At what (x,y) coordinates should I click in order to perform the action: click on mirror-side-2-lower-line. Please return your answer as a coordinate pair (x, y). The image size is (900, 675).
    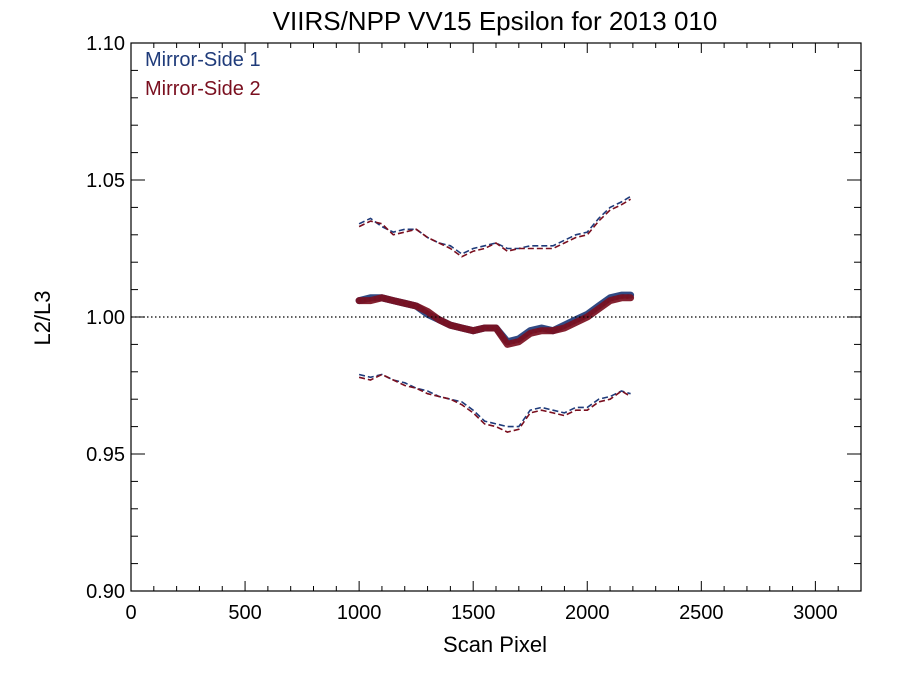
    Looking at the image, I should click on (495, 403).